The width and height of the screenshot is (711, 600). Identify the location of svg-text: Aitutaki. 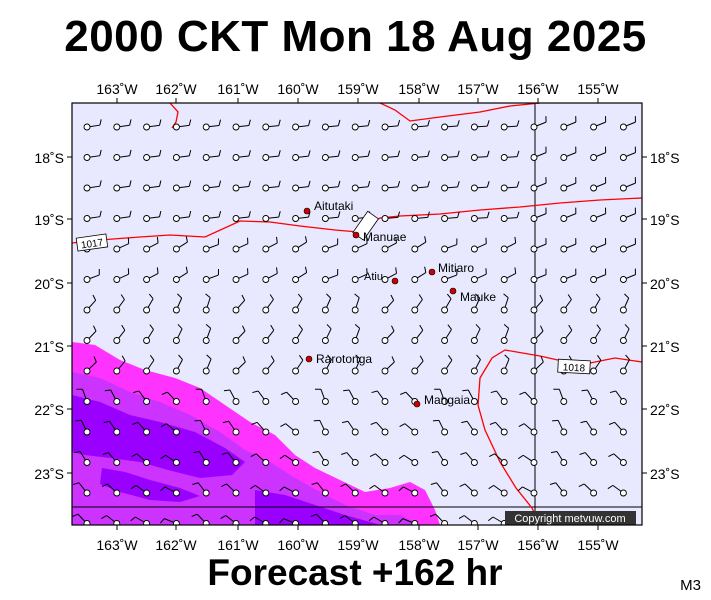
(333, 206).